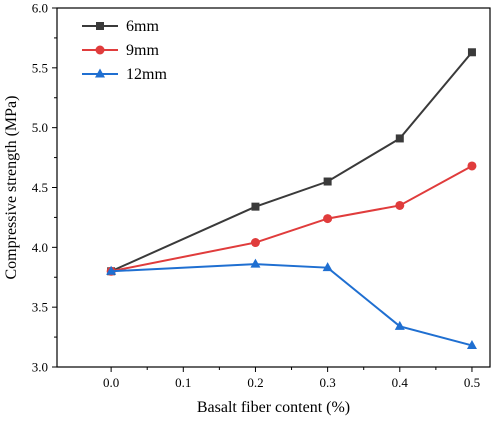  I want to click on x-tick-label: 0.4, so click(400, 382).